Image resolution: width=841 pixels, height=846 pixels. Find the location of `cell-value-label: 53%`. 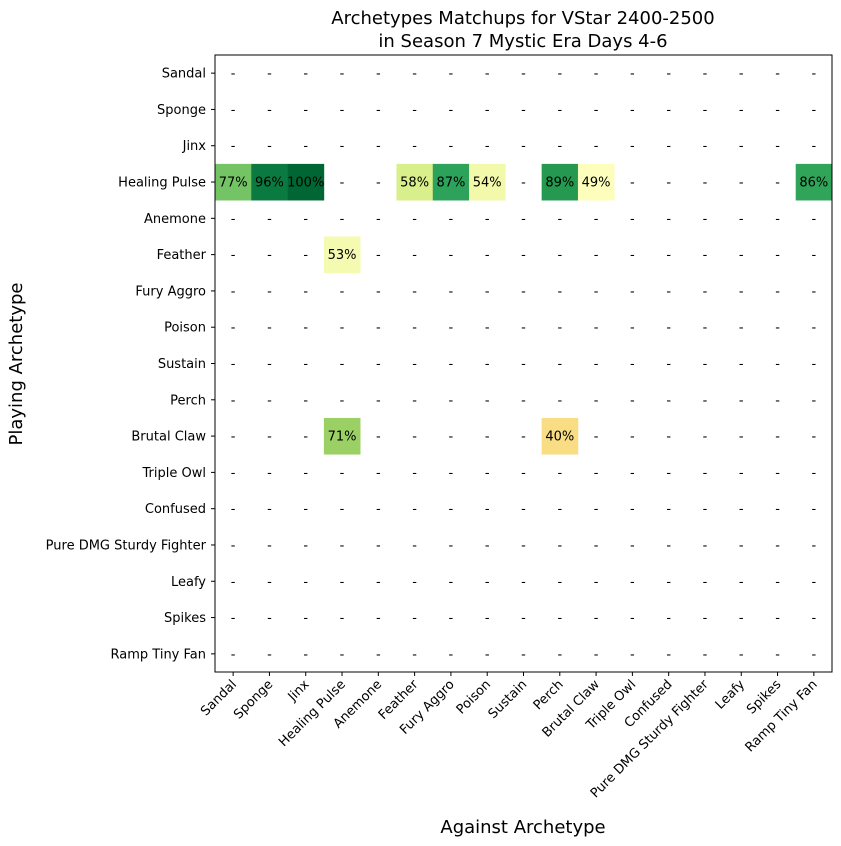

cell-value-label: 53% is located at coordinates (342, 255).